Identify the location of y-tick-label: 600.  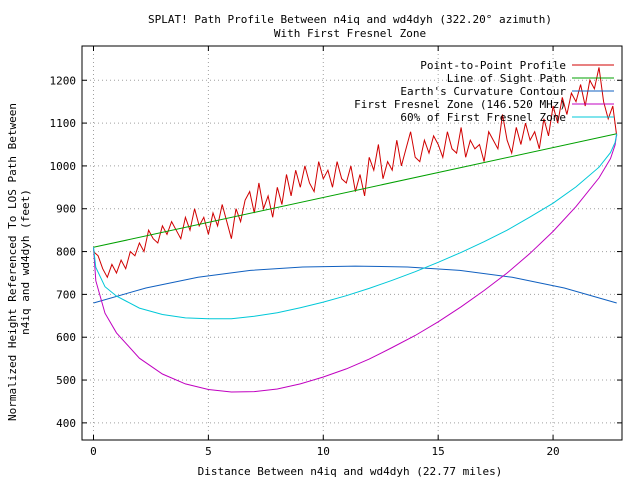
(66, 337).